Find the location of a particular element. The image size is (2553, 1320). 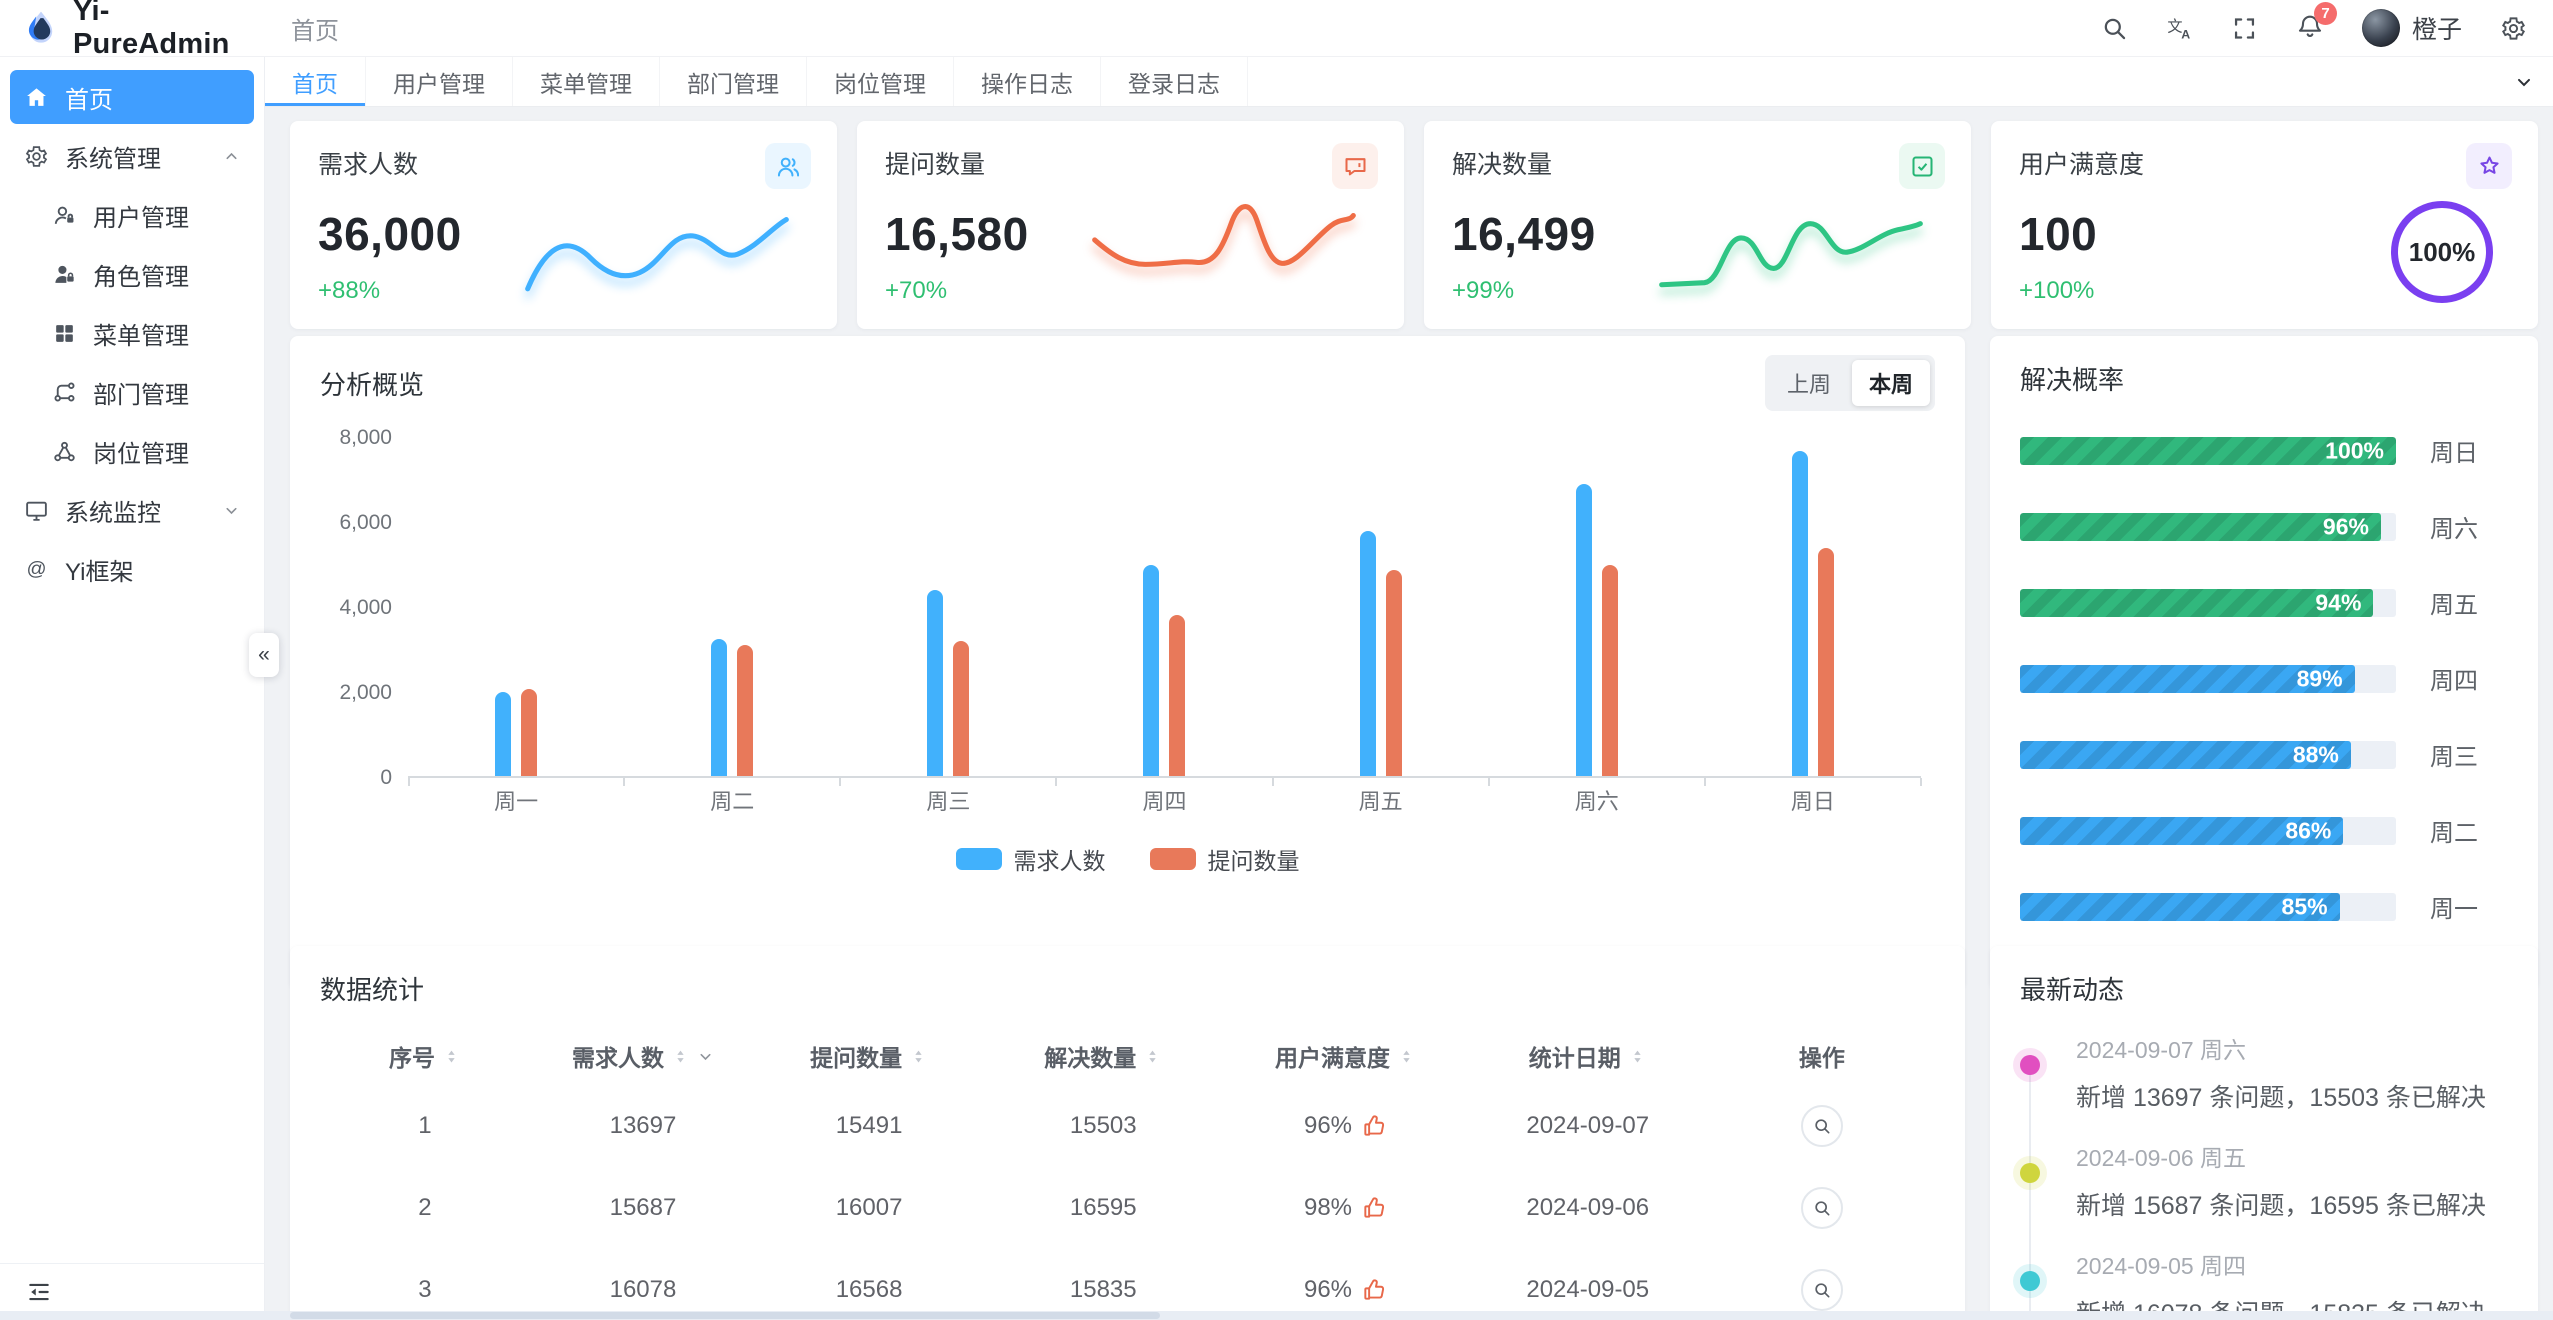

chevron-up-icon is located at coordinates (231, 156).